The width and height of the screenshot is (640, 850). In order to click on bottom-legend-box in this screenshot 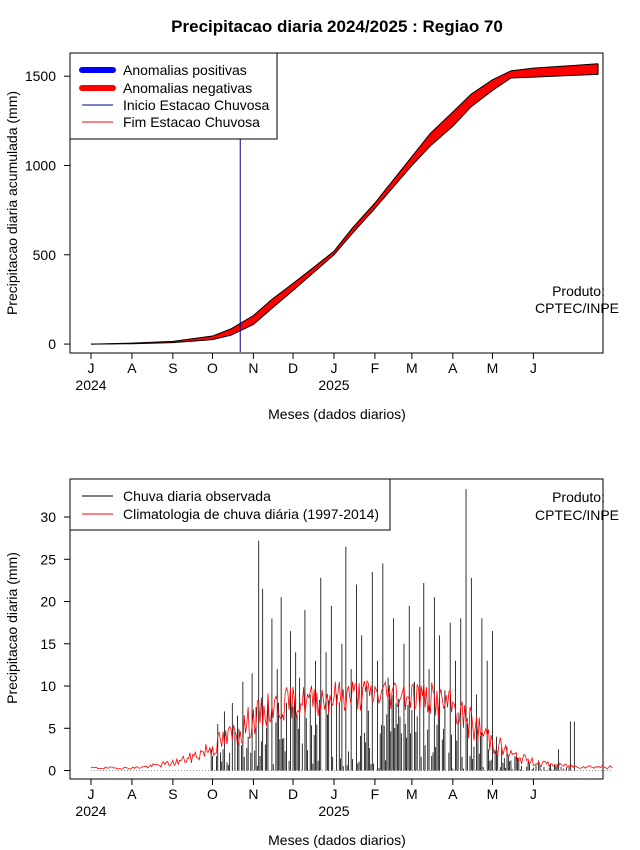, I will do `click(230, 504)`.